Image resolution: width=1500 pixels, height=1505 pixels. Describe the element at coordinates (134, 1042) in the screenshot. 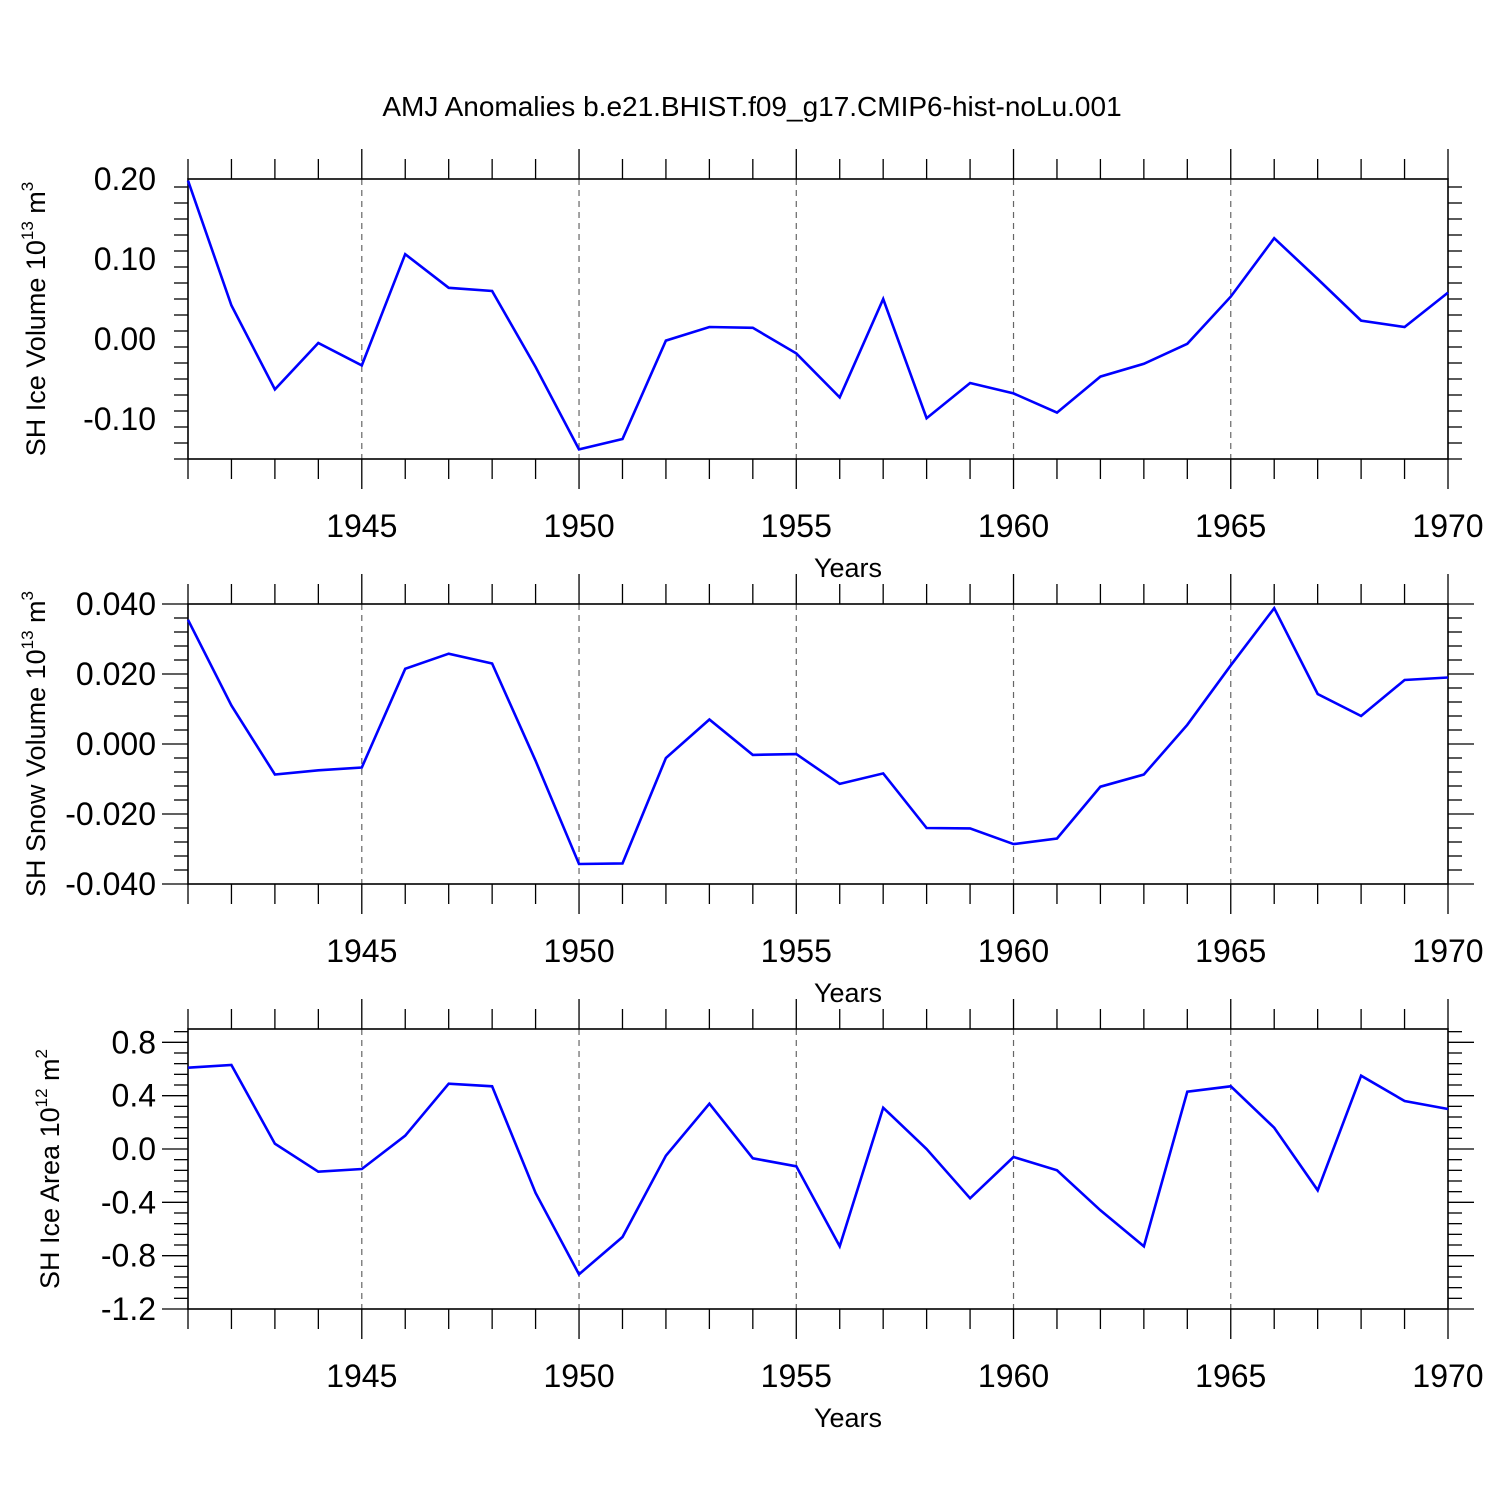

I see `y-tick-label: 0.8` at that location.